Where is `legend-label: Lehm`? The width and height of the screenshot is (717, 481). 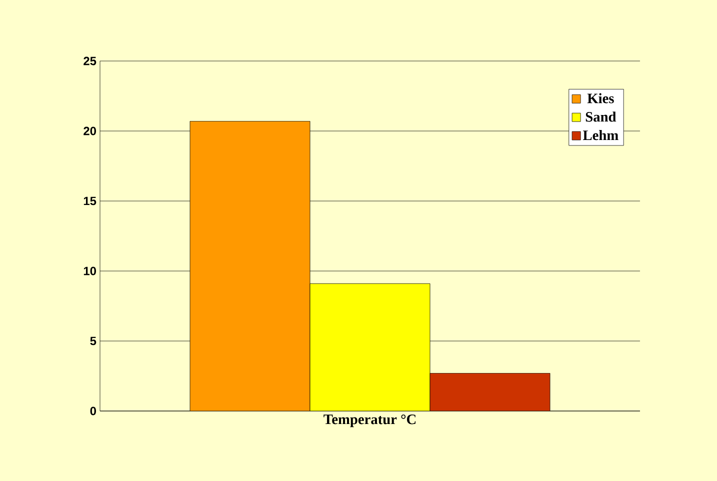
legend-label: Lehm is located at coordinates (600, 135).